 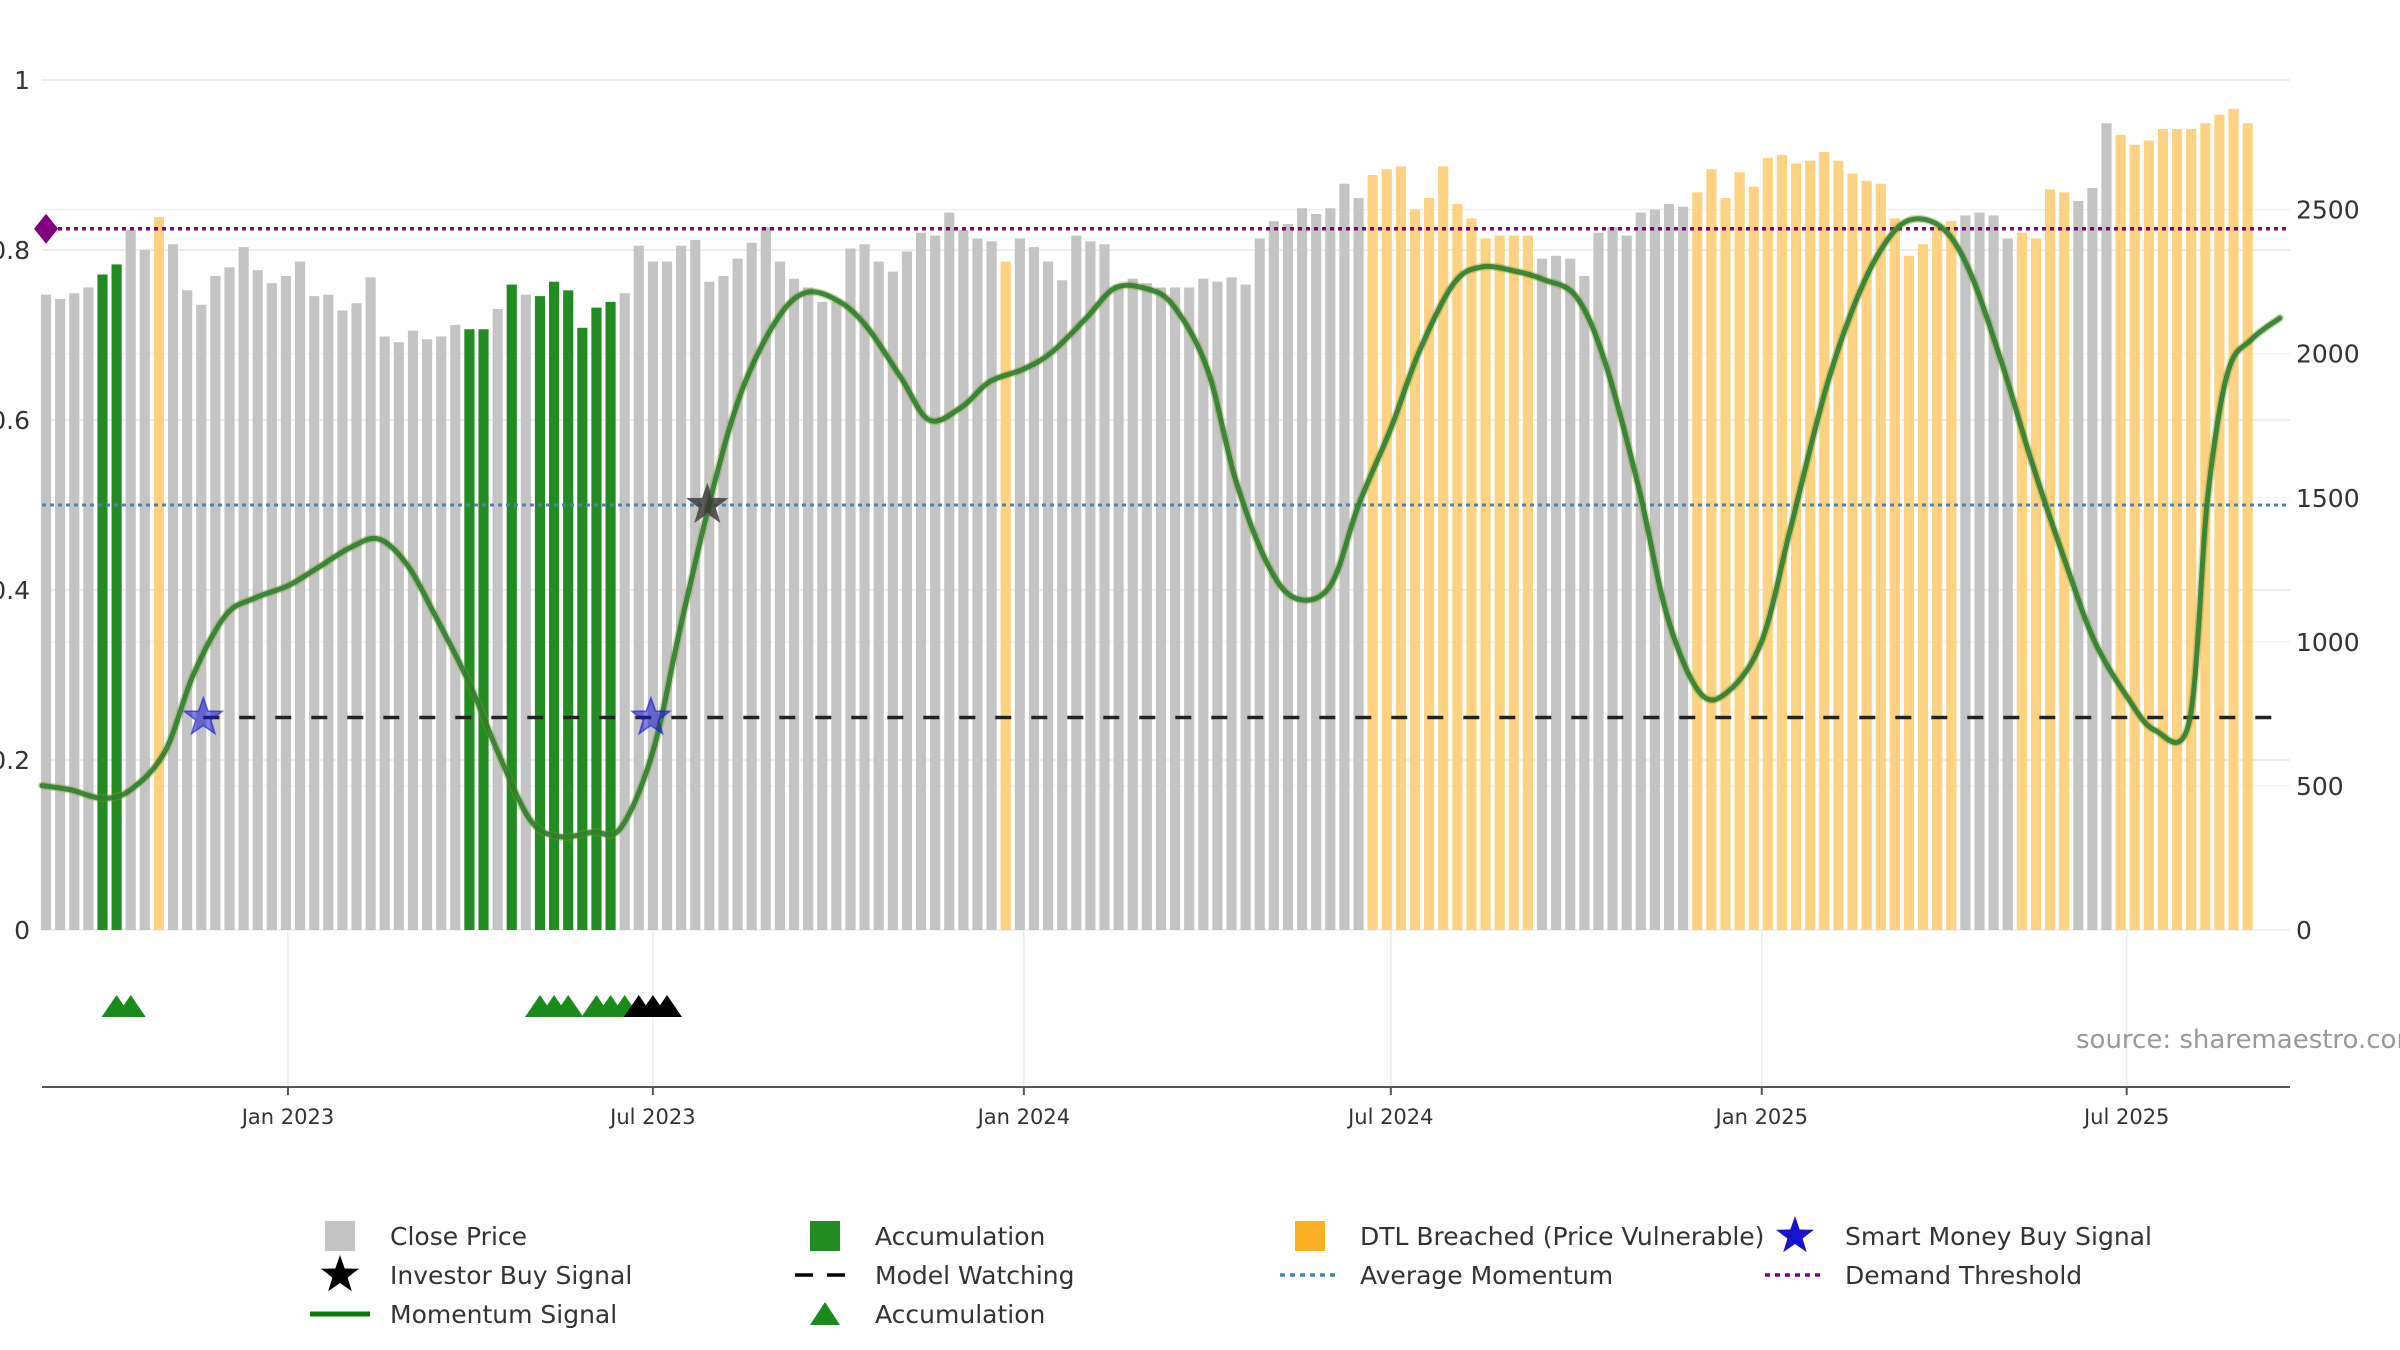 What do you see at coordinates (1486, 1275) in the screenshot?
I see `legend-label: Average Momentum` at bounding box center [1486, 1275].